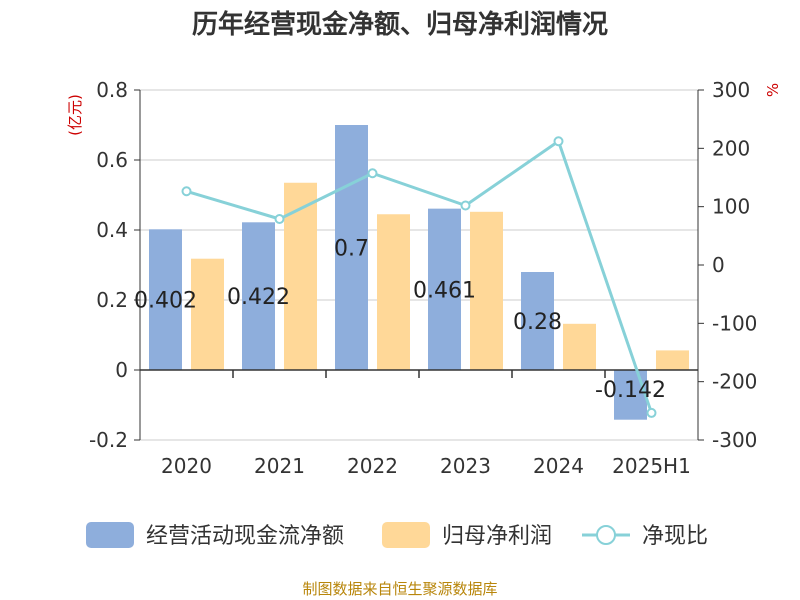 This screenshot has height=600, width=800. I want to click on right-tick-label: -200, so click(734, 382).